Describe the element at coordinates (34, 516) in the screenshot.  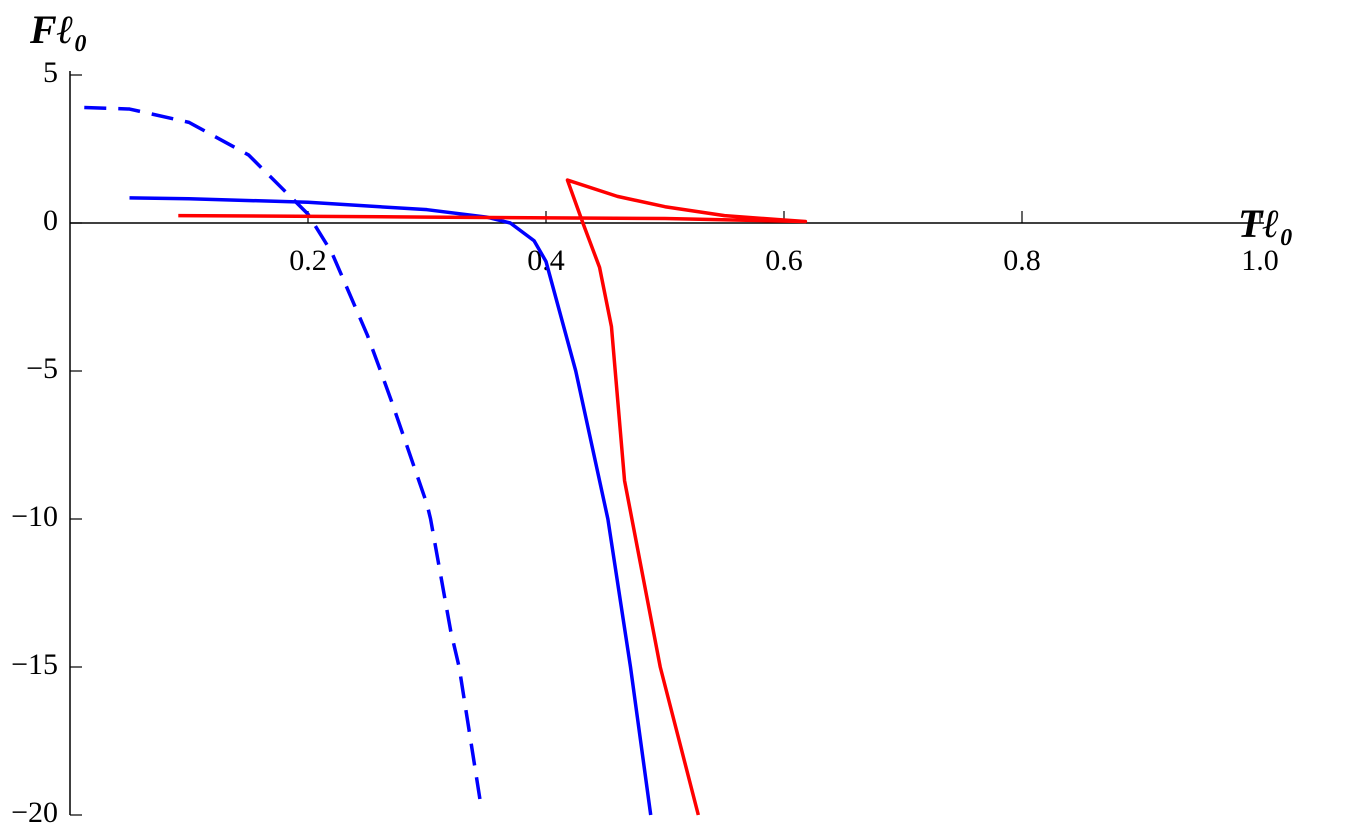
I see `y-tick-label: −10` at that location.